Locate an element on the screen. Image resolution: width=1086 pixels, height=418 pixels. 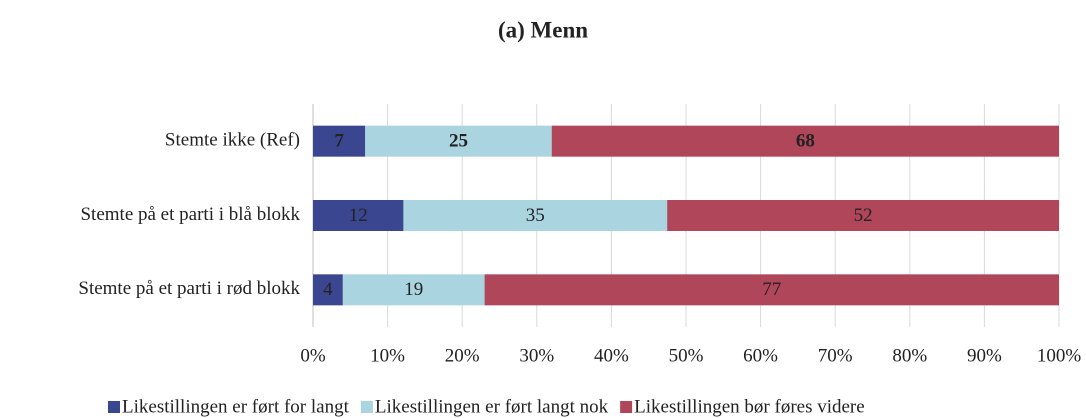
x-tick-label: 20% is located at coordinates (462, 355).